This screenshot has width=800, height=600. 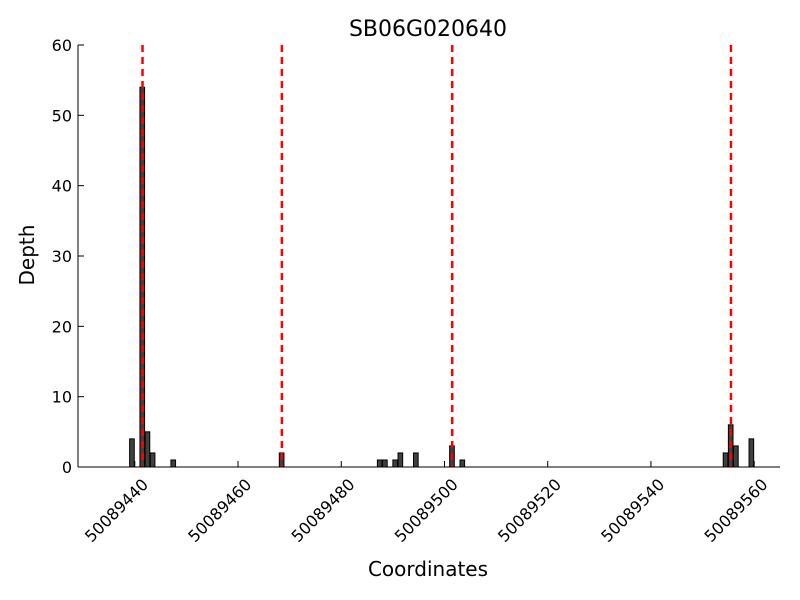 I want to click on y-tick-label: 0, so click(x=67, y=467).